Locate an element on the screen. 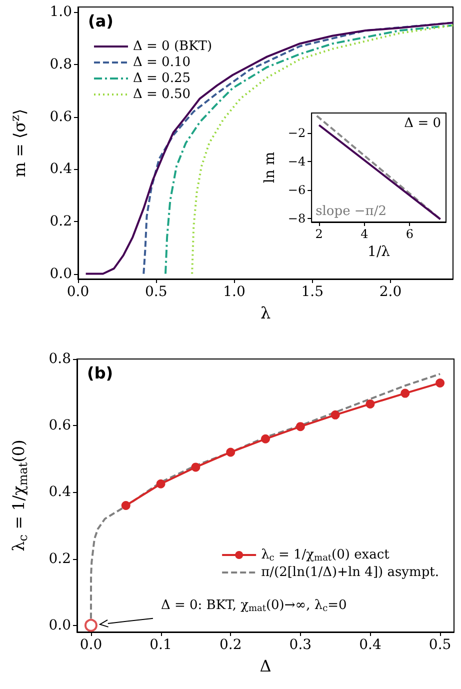 This screenshot has width=461, height=689. x-tick-label: 2 is located at coordinates (319, 234).